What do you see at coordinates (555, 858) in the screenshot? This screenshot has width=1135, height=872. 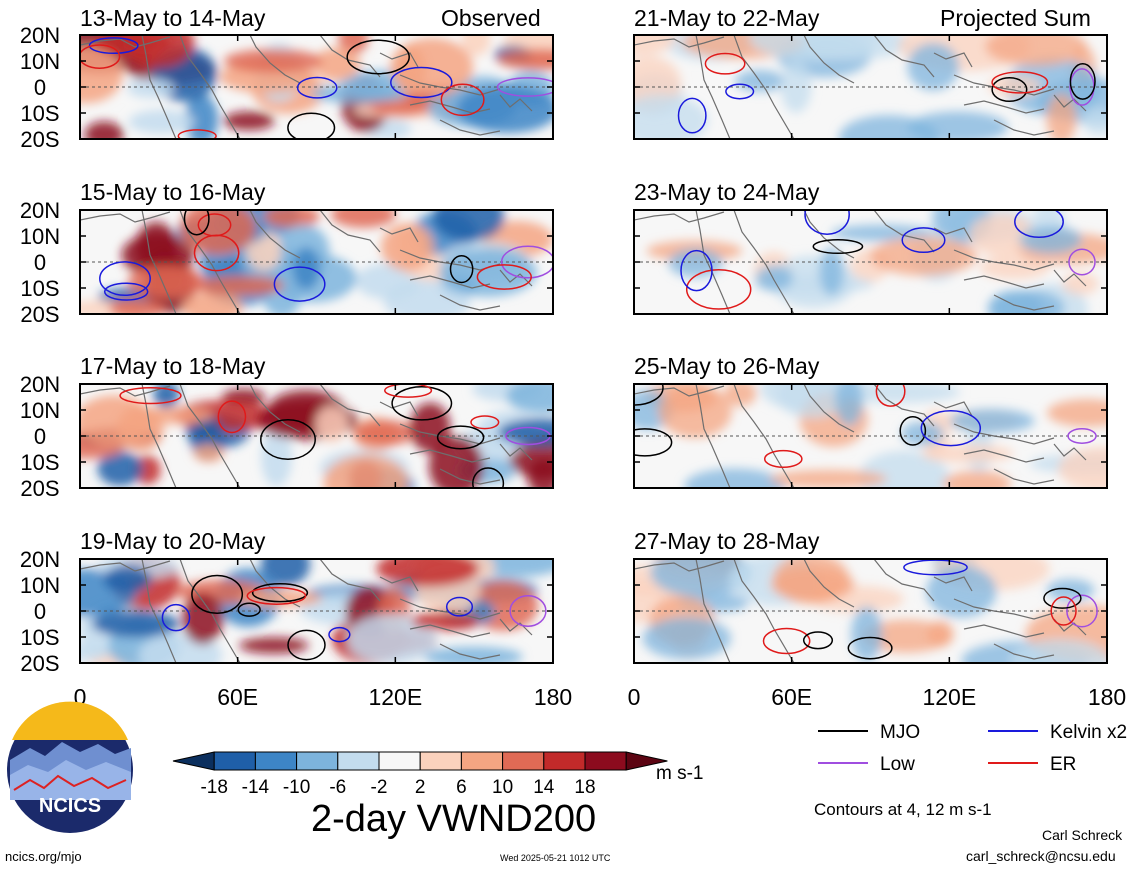 I see `timestamp: Wed 2025-05-21 1012 UTC` at bounding box center [555, 858].